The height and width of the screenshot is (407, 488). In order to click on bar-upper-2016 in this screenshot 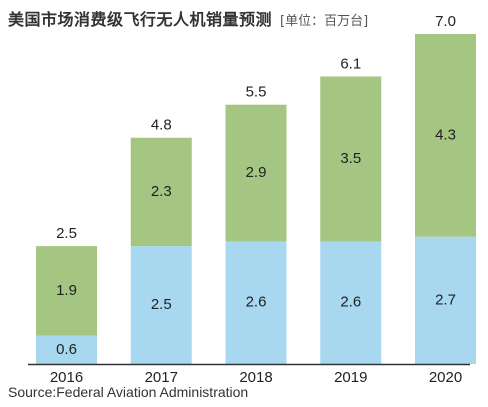, I will do `click(66, 291)`.